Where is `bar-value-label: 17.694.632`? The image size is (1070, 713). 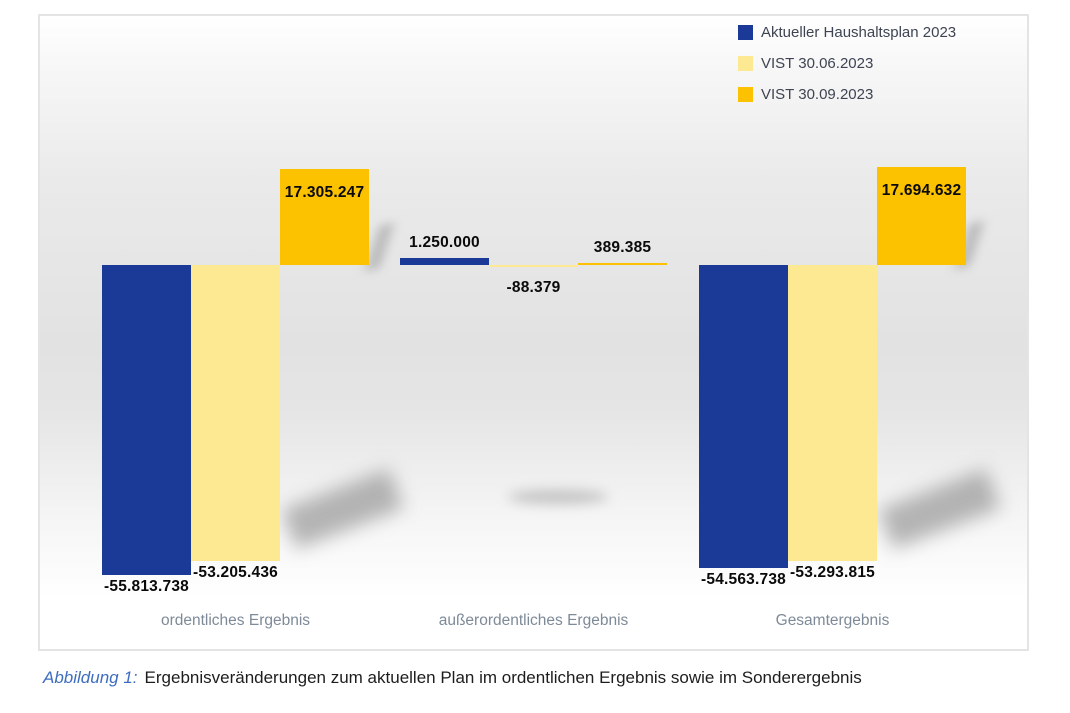 bar-value-label: 17.694.632 is located at coordinates (921, 190).